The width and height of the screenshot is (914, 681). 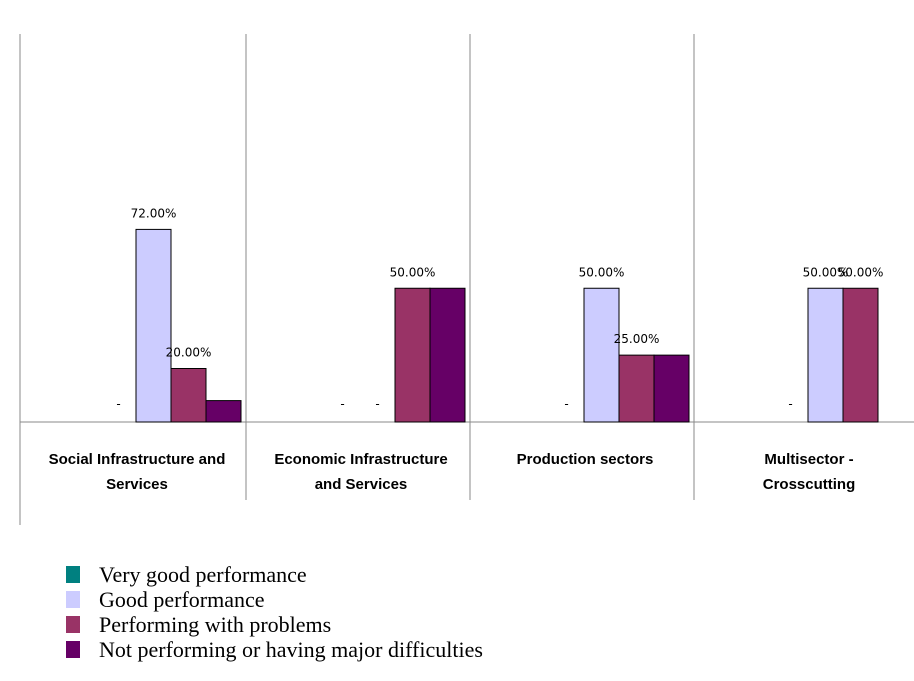 What do you see at coordinates (154, 213) in the screenshot?
I see `data-label: 72.00%` at bounding box center [154, 213].